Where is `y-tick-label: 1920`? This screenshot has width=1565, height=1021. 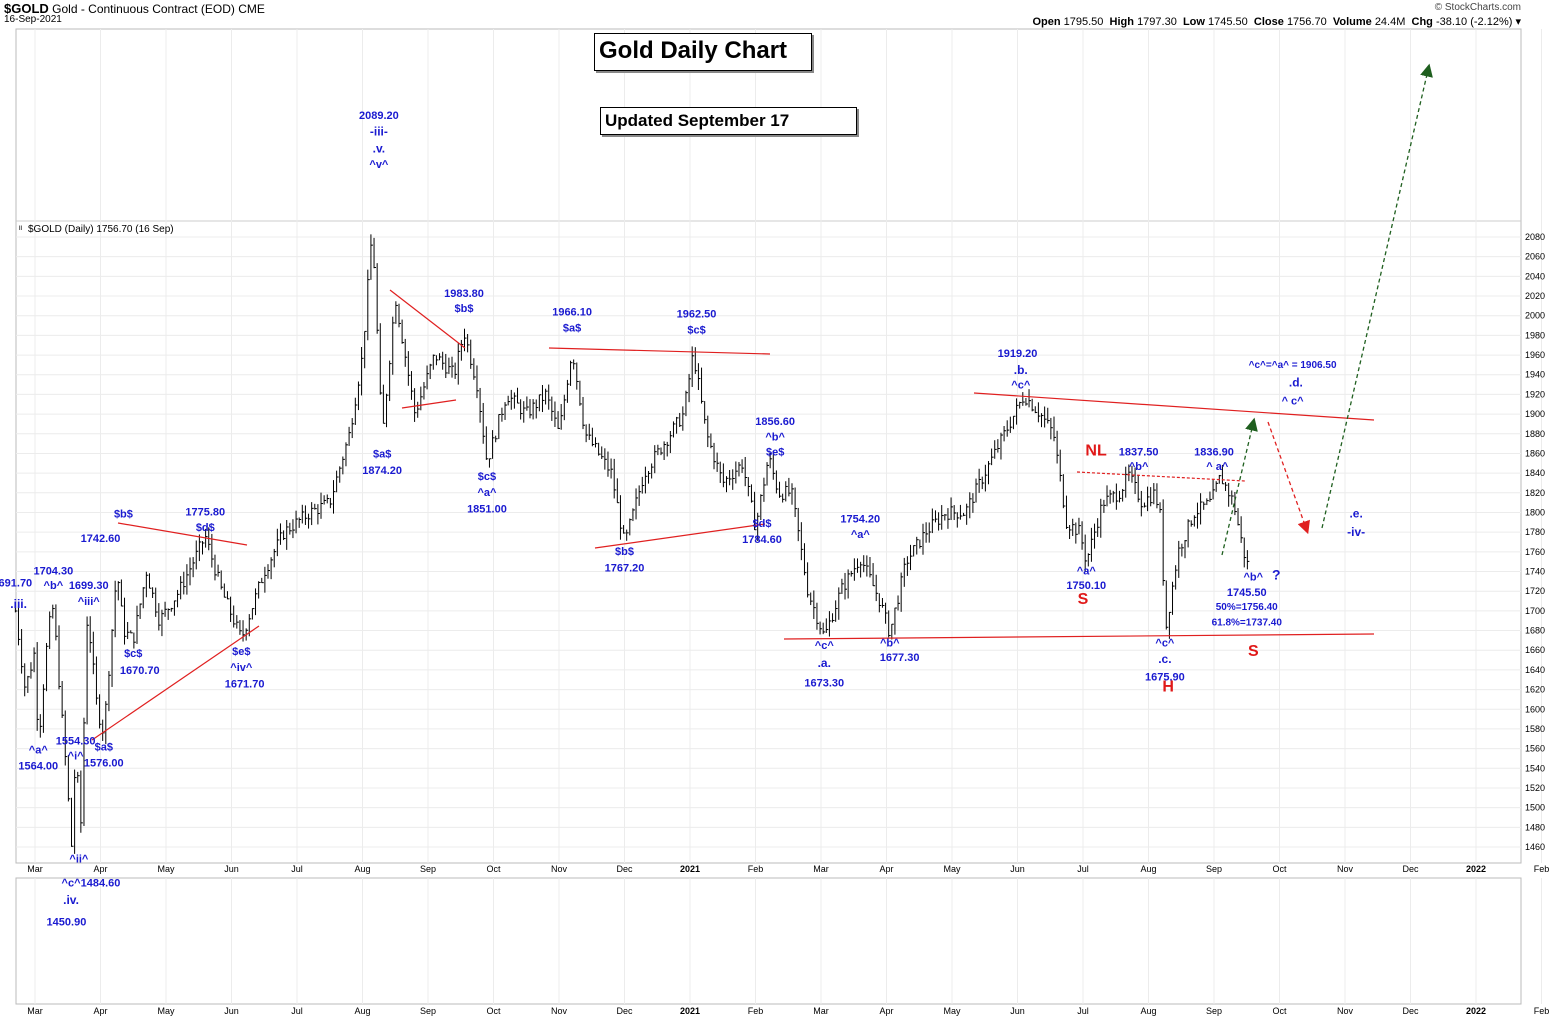 y-tick-label: 1920 is located at coordinates (1535, 394).